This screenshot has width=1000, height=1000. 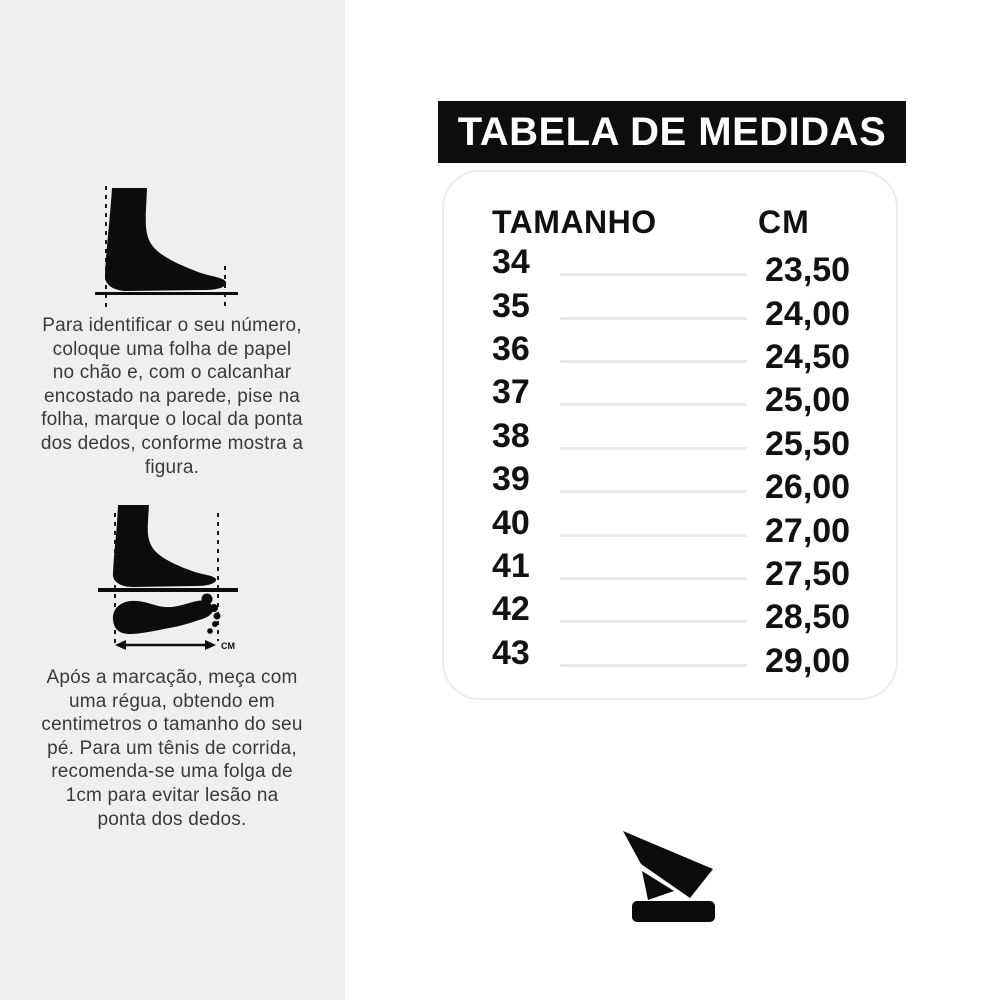 I want to click on size-value: 40, so click(x=511, y=522).